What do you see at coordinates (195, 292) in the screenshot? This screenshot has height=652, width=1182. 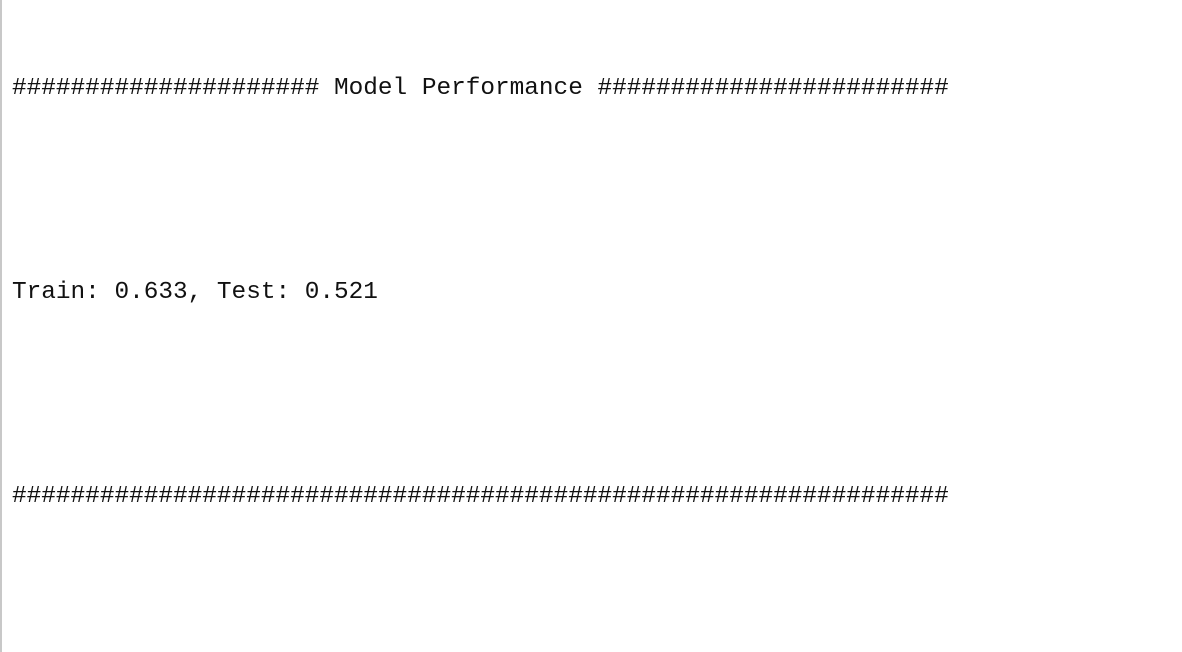 I see `train-test-scores: Train: 0.633, Test: 0.521` at bounding box center [195, 292].